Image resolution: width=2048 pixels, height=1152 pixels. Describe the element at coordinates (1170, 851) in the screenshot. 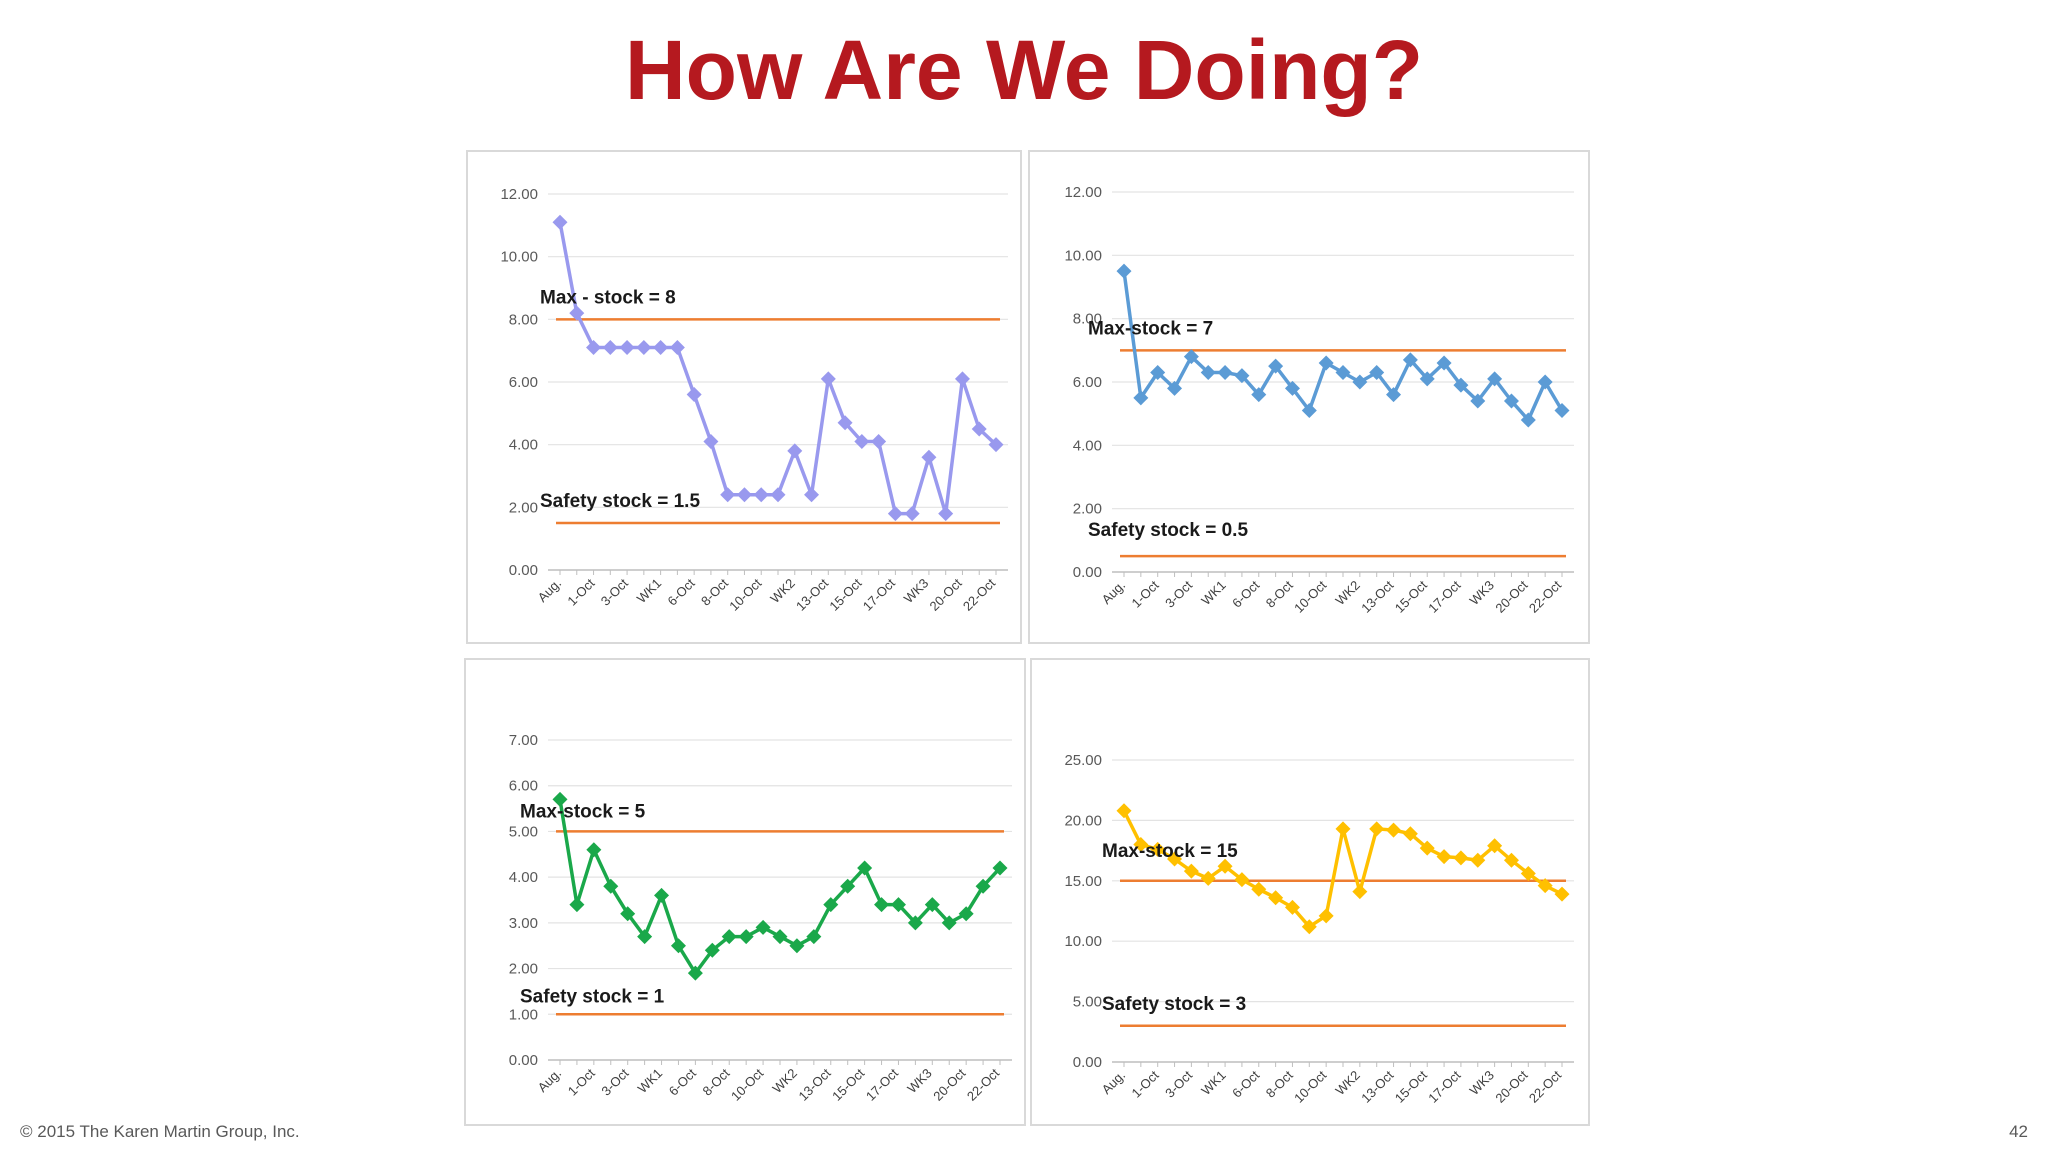

I see `max-stock-label: Max-stock = 15` at that location.